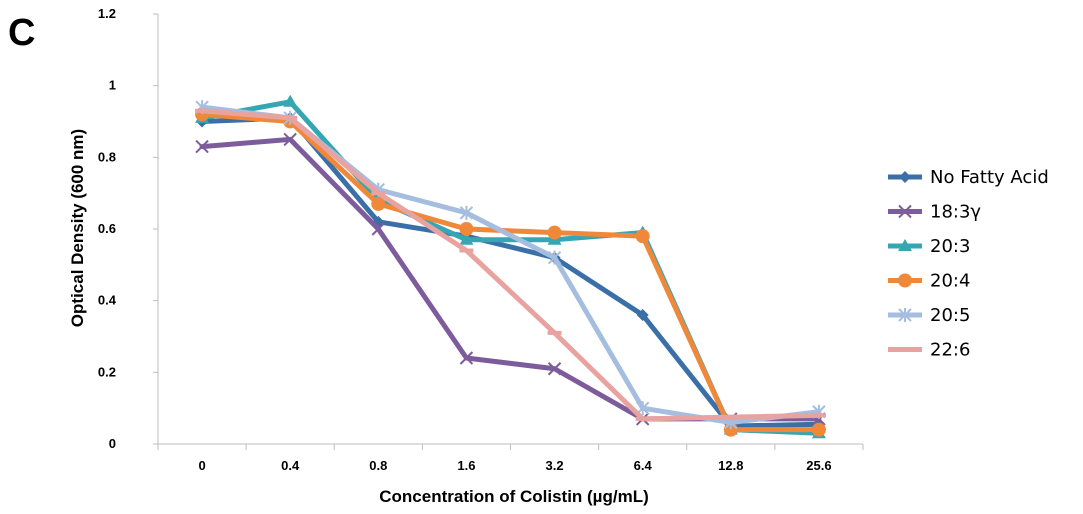 This screenshot has width=1083, height=514. Describe the element at coordinates (955, 212) in the screenshot. I see `legend-label: 18:3γ` at that location.